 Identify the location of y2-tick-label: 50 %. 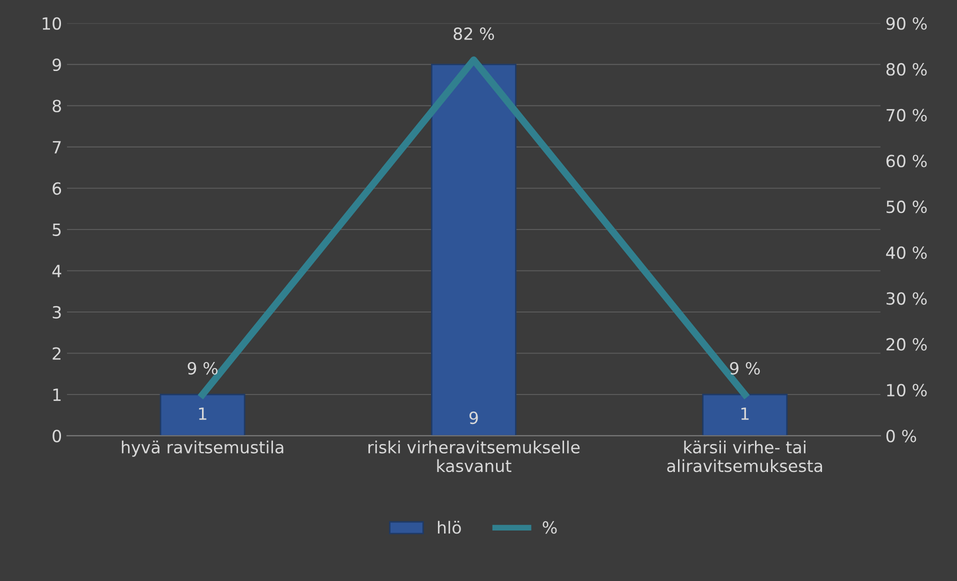
(906, 207).